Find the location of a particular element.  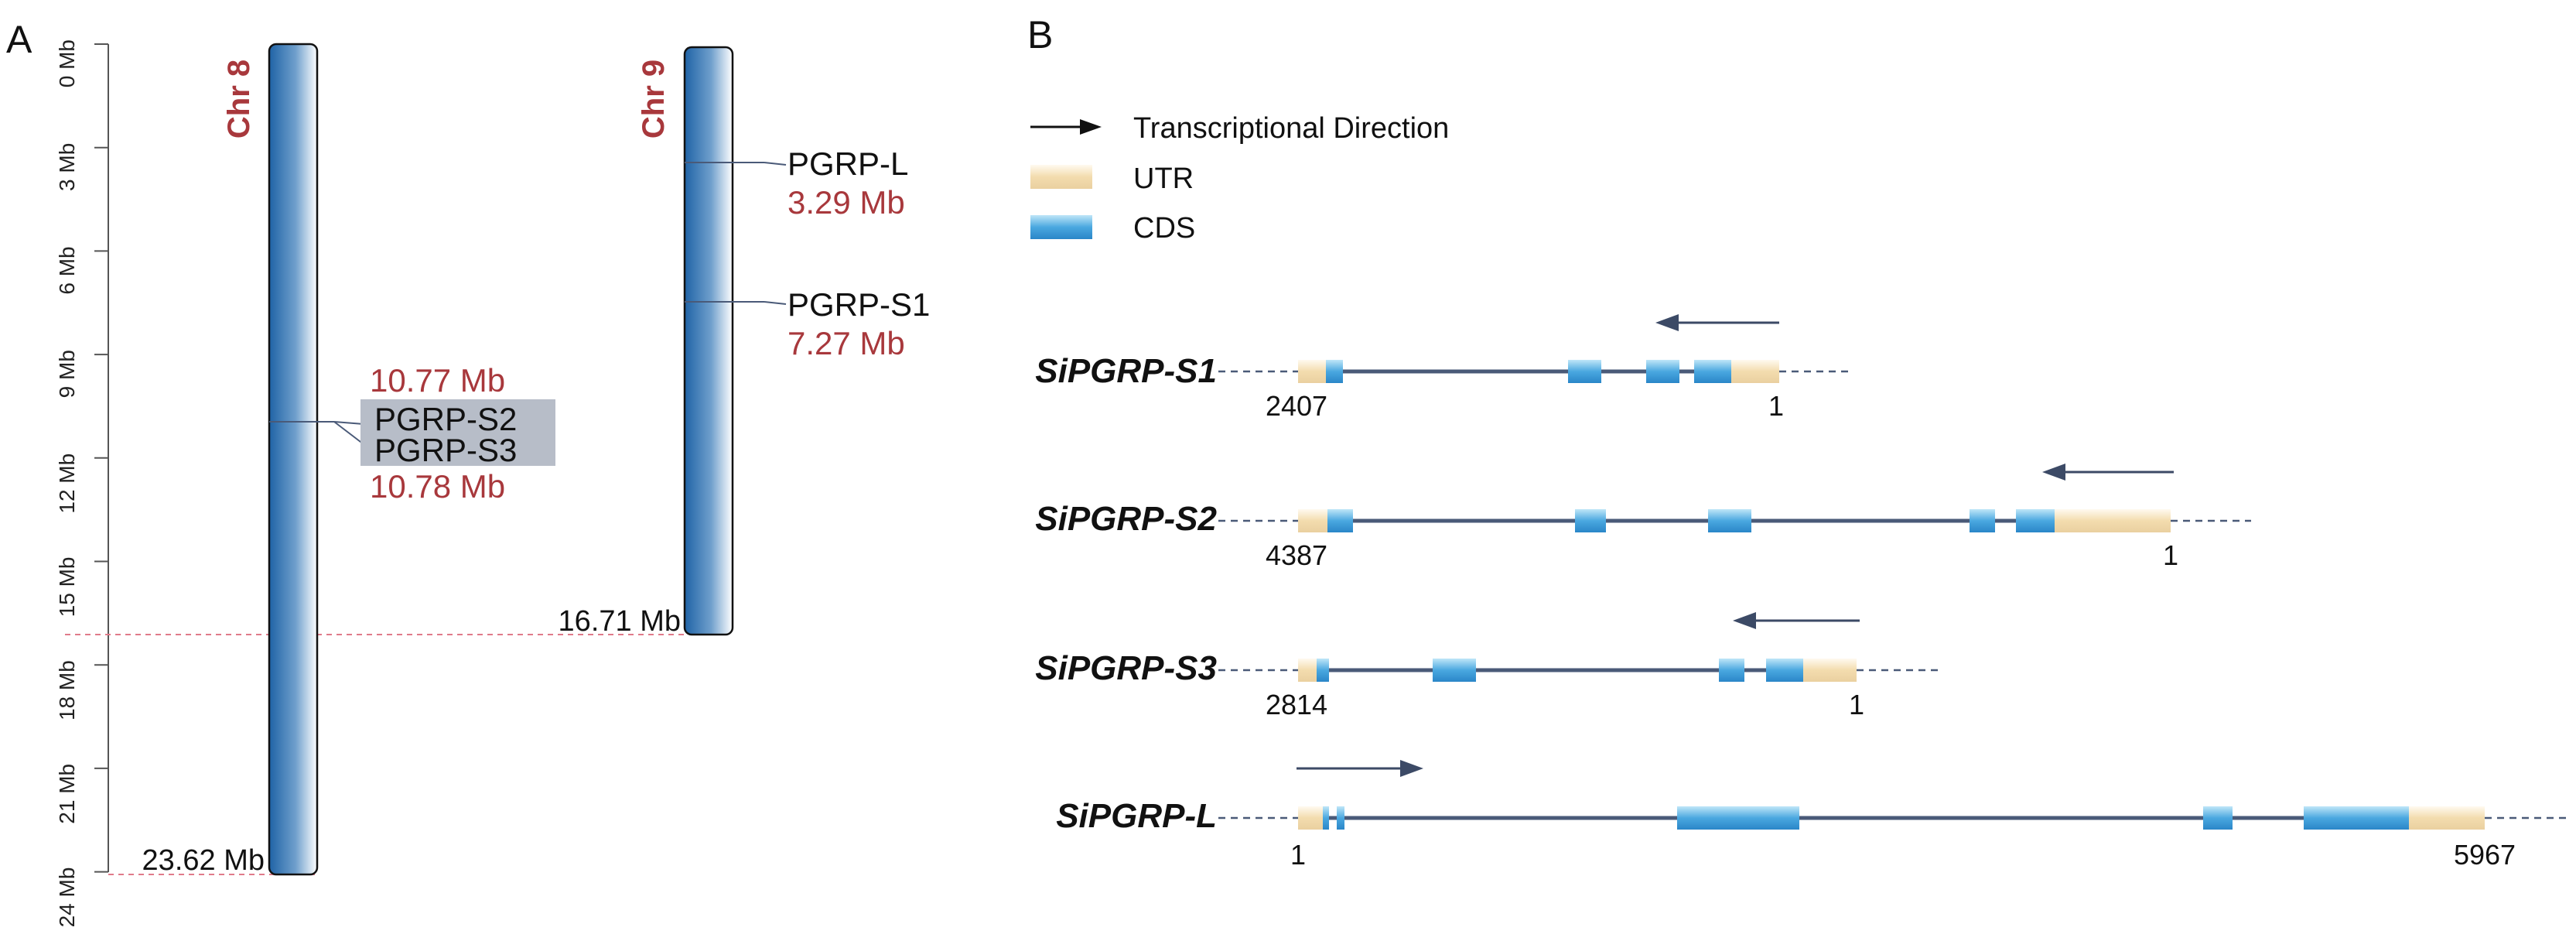

gene-structure-name: SiPGRP-S2 is located at coordinates (1126, 519).